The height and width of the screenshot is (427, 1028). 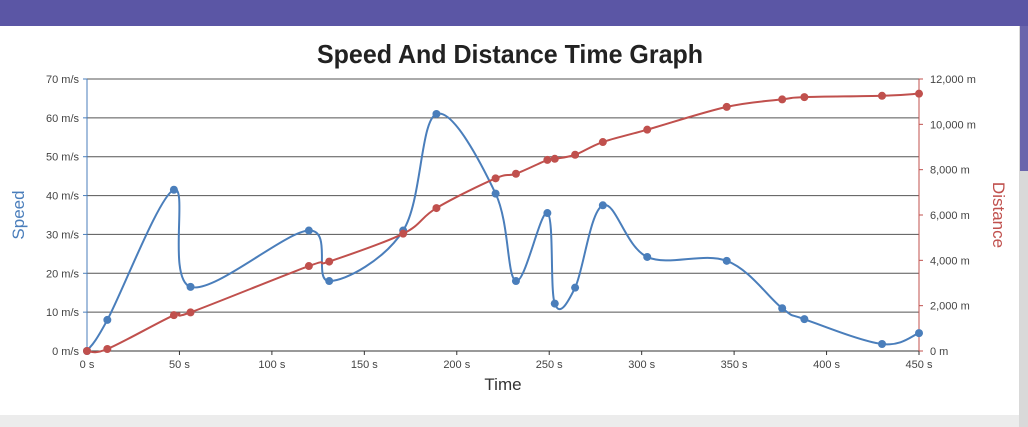 I want to click on x-tick-label: 350 s, so click(x=734, y=365).